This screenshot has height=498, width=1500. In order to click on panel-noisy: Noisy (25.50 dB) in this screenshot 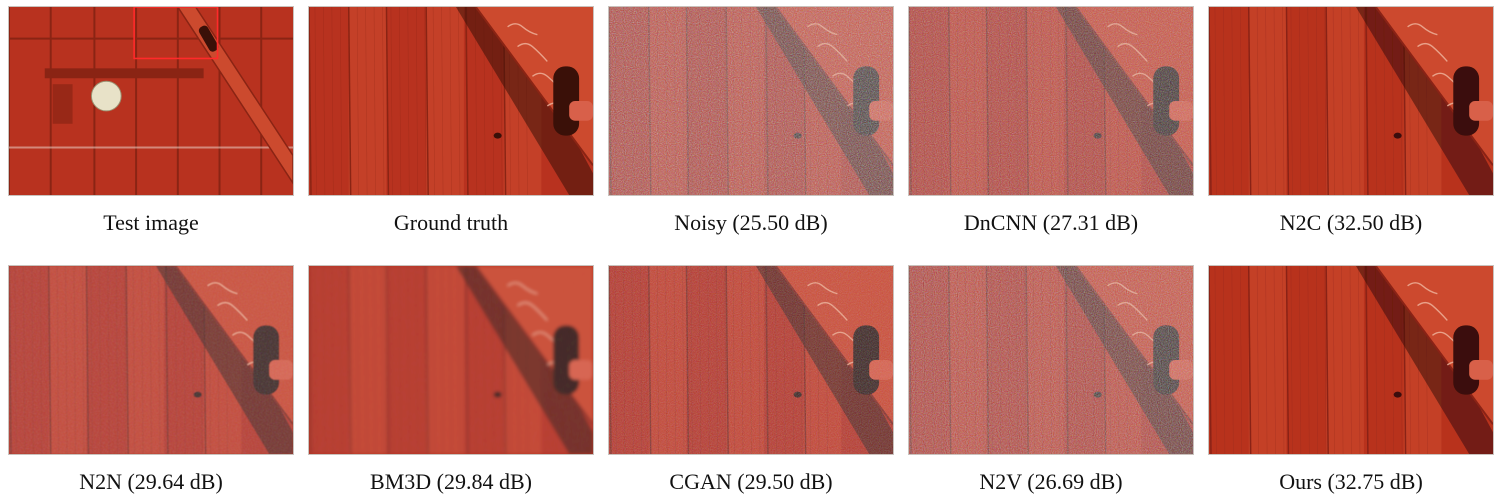, I will do `click(751, 120)`.